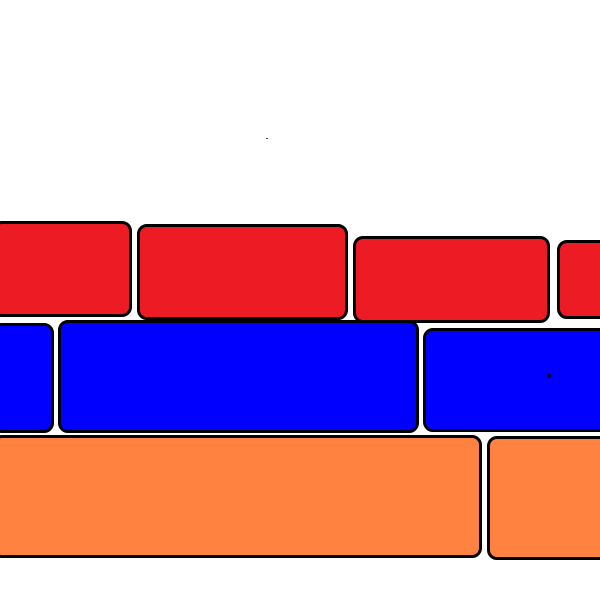 The image size is (600, 600). Describe the element at coordinates (549, 376) in the screenshot. I see `dot` at that location.